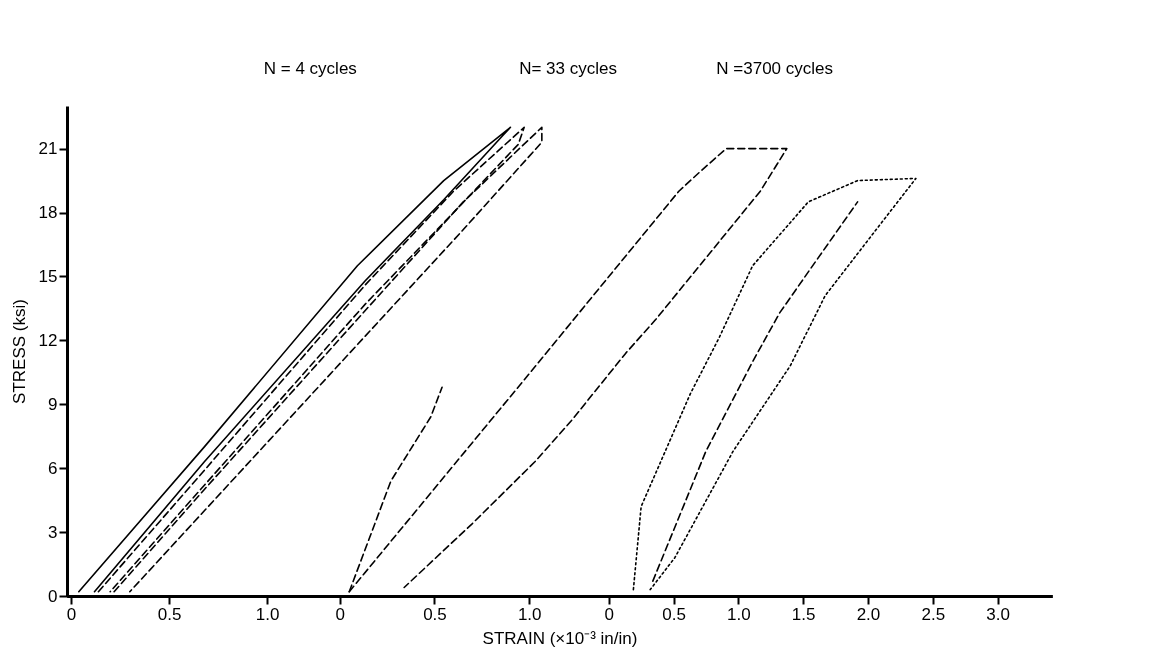 Image resolution: width=1169 pixels, height=660 pixels. Describe the element at coordinates (998, 614) in the screenshot. I see `x-tick-label: 3.0` at that location.